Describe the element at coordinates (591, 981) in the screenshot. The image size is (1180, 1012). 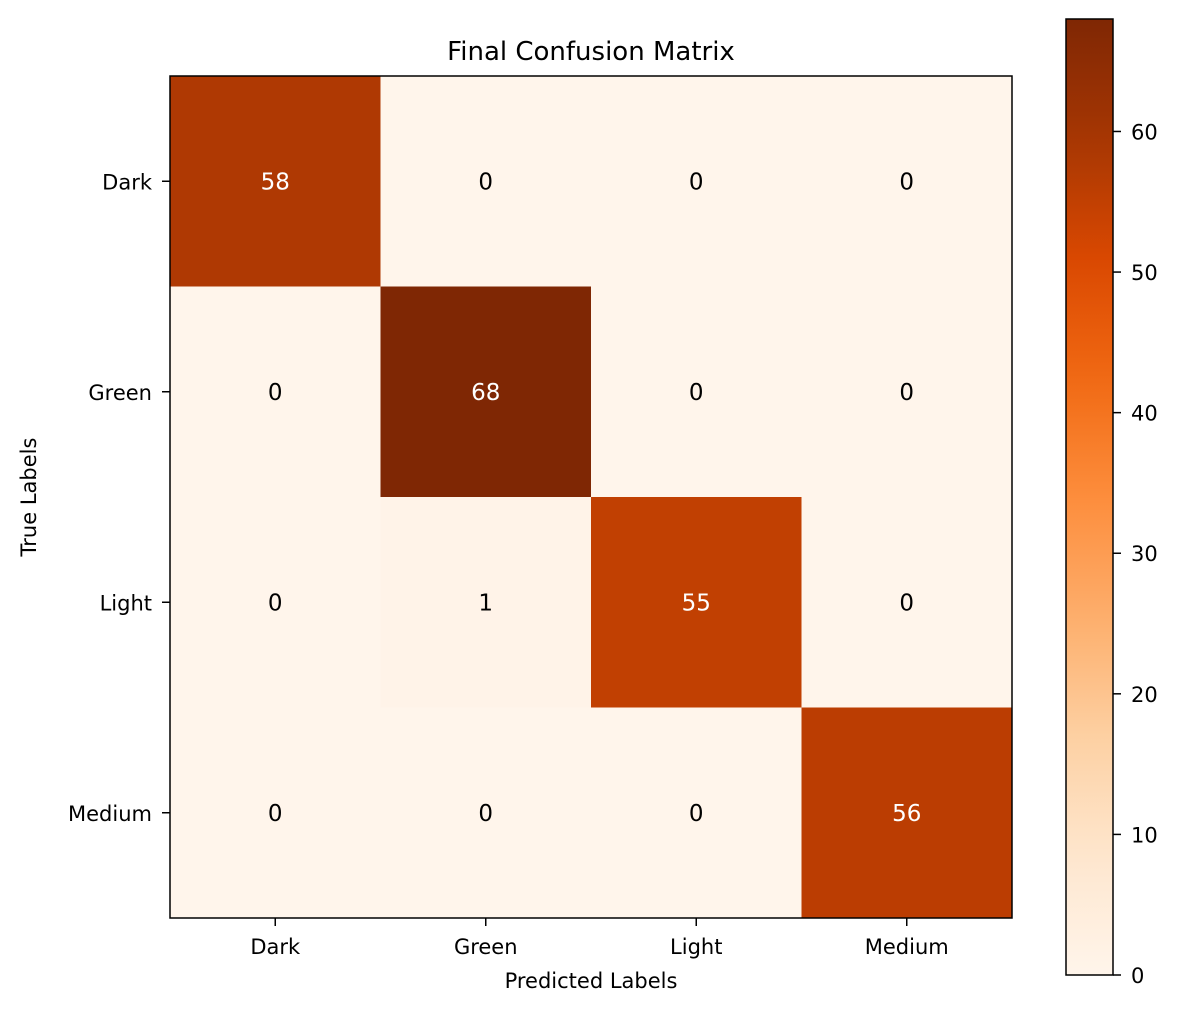
I see `x-axis-label: Predicted Labels` at that location.